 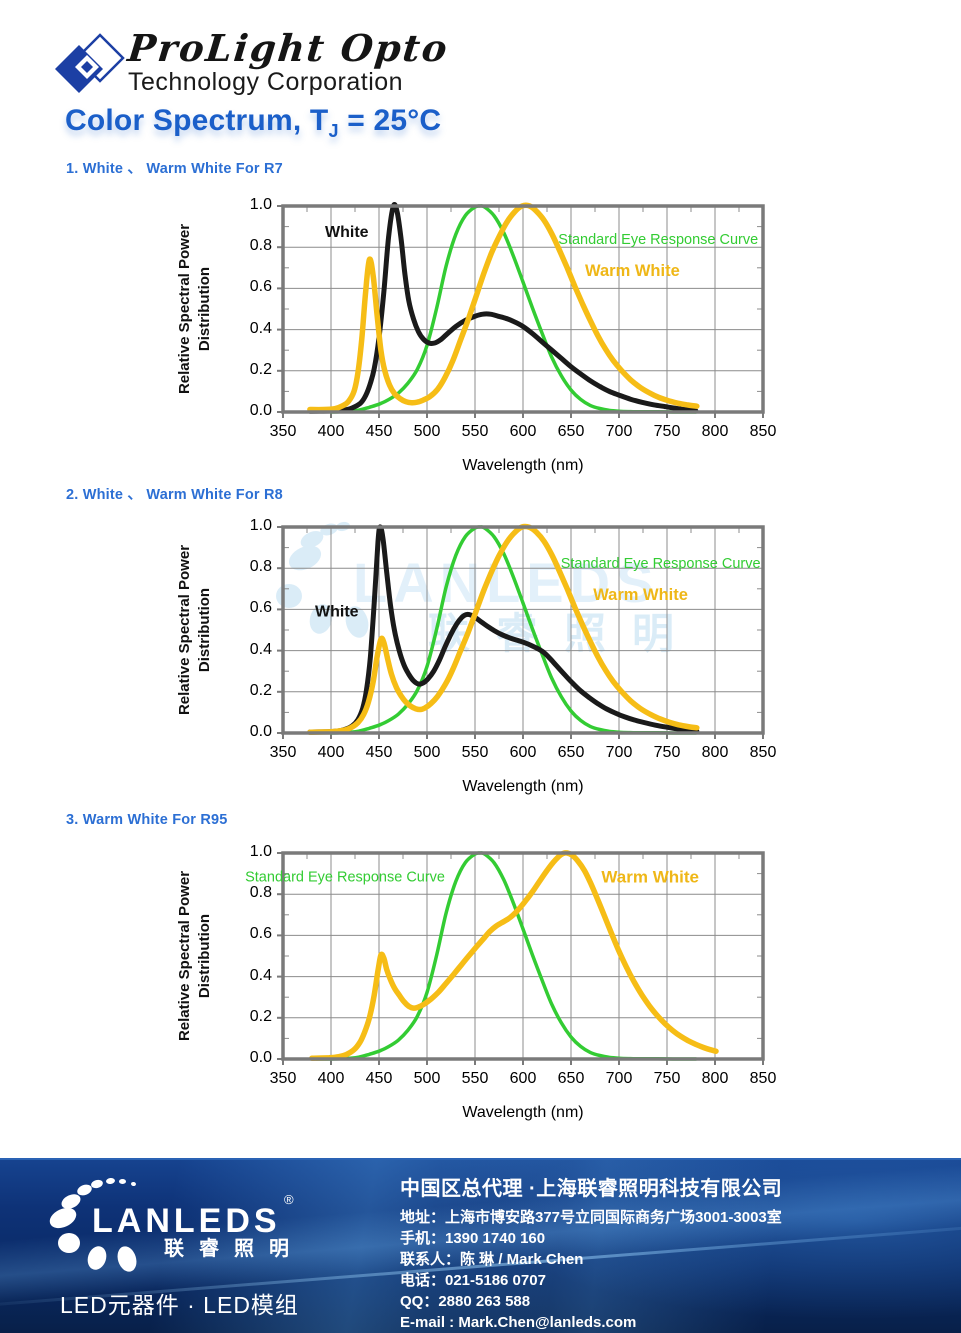 I want to click on title-subscript: J, so click(x=333, y=131).